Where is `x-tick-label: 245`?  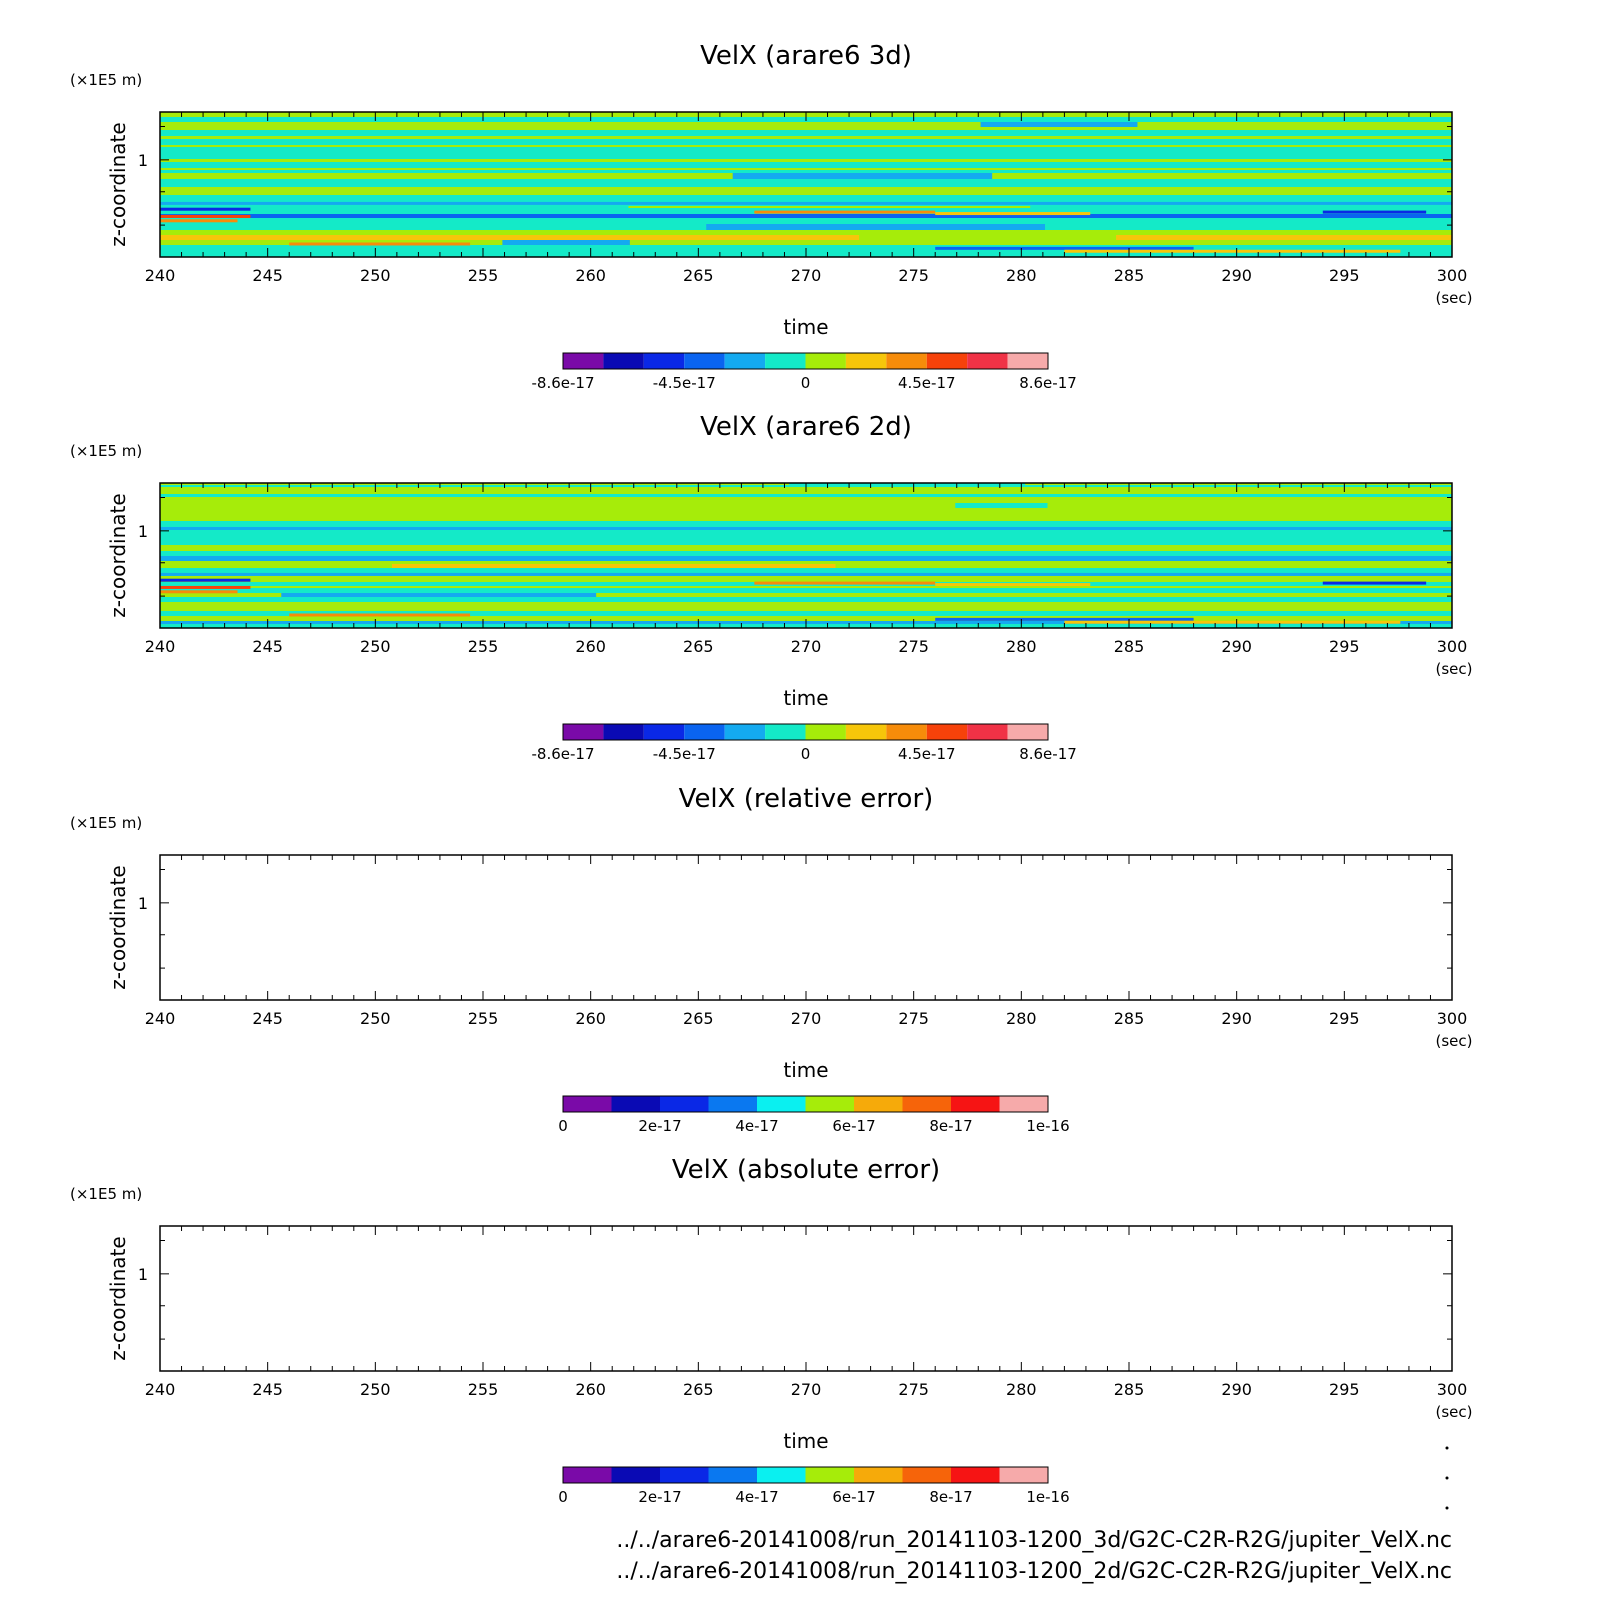
x-tick-label: 245 is located at coordinates (267, 646).